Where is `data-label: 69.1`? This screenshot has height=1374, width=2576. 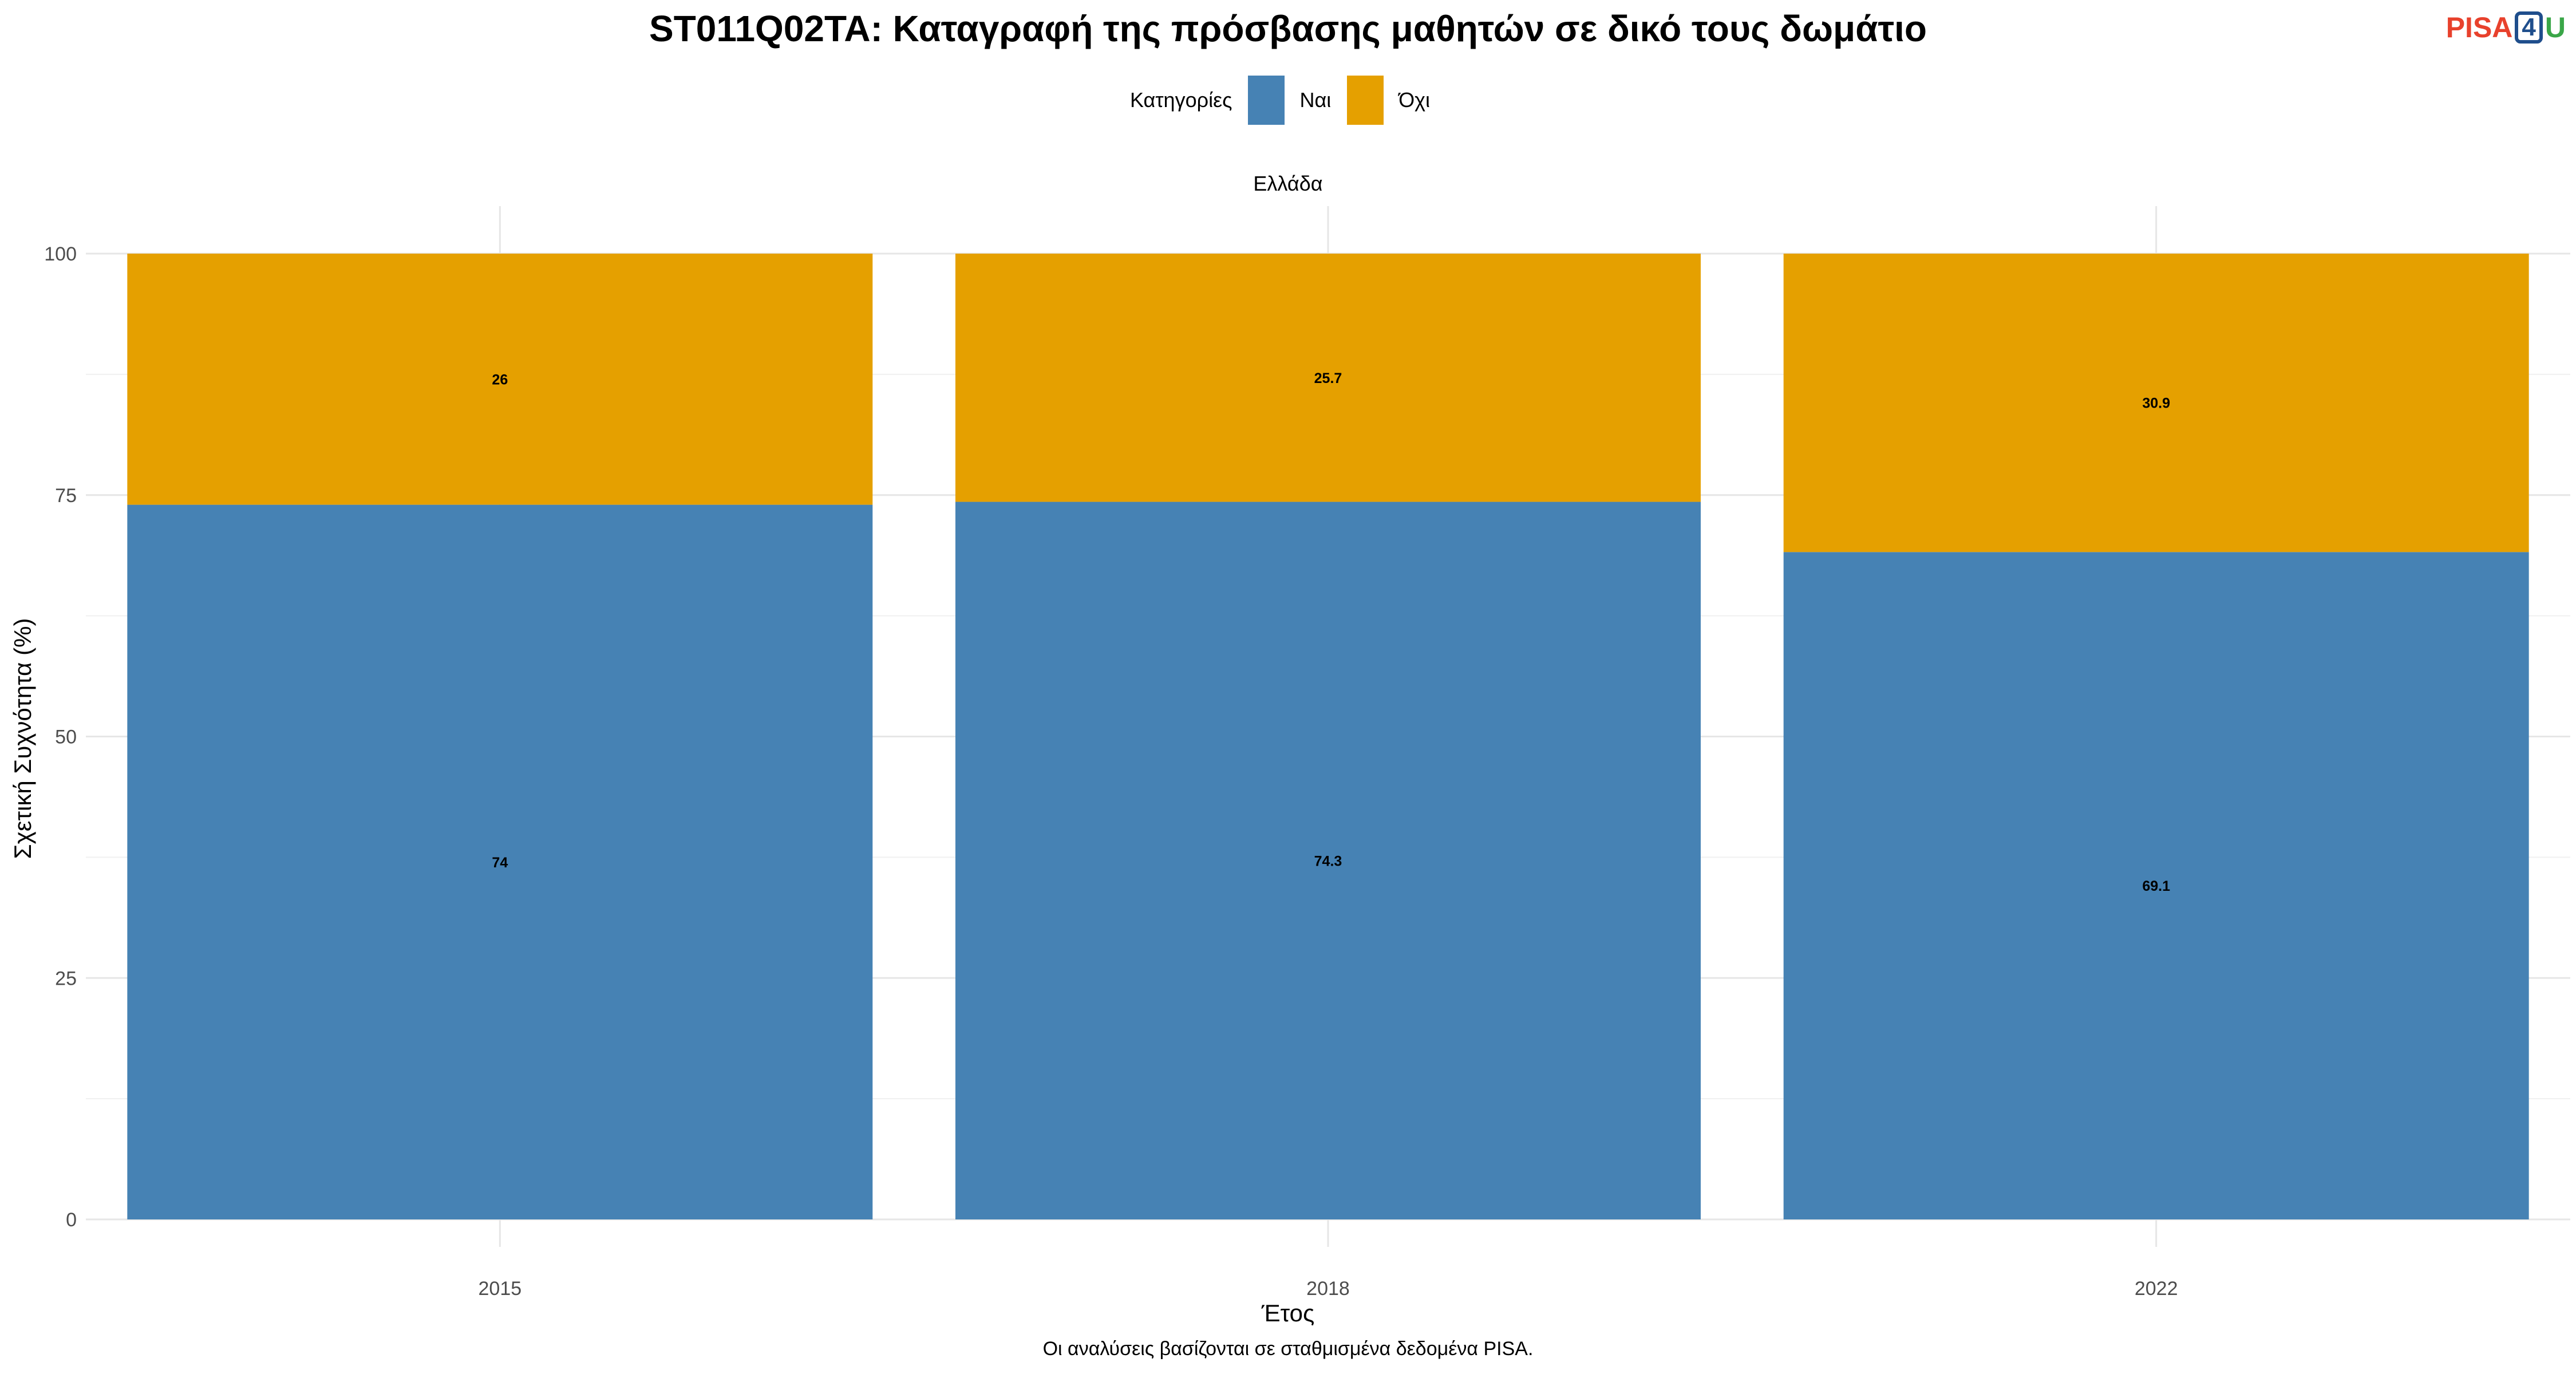 data-label: 69.1 is located at coordinates (2156, 886).